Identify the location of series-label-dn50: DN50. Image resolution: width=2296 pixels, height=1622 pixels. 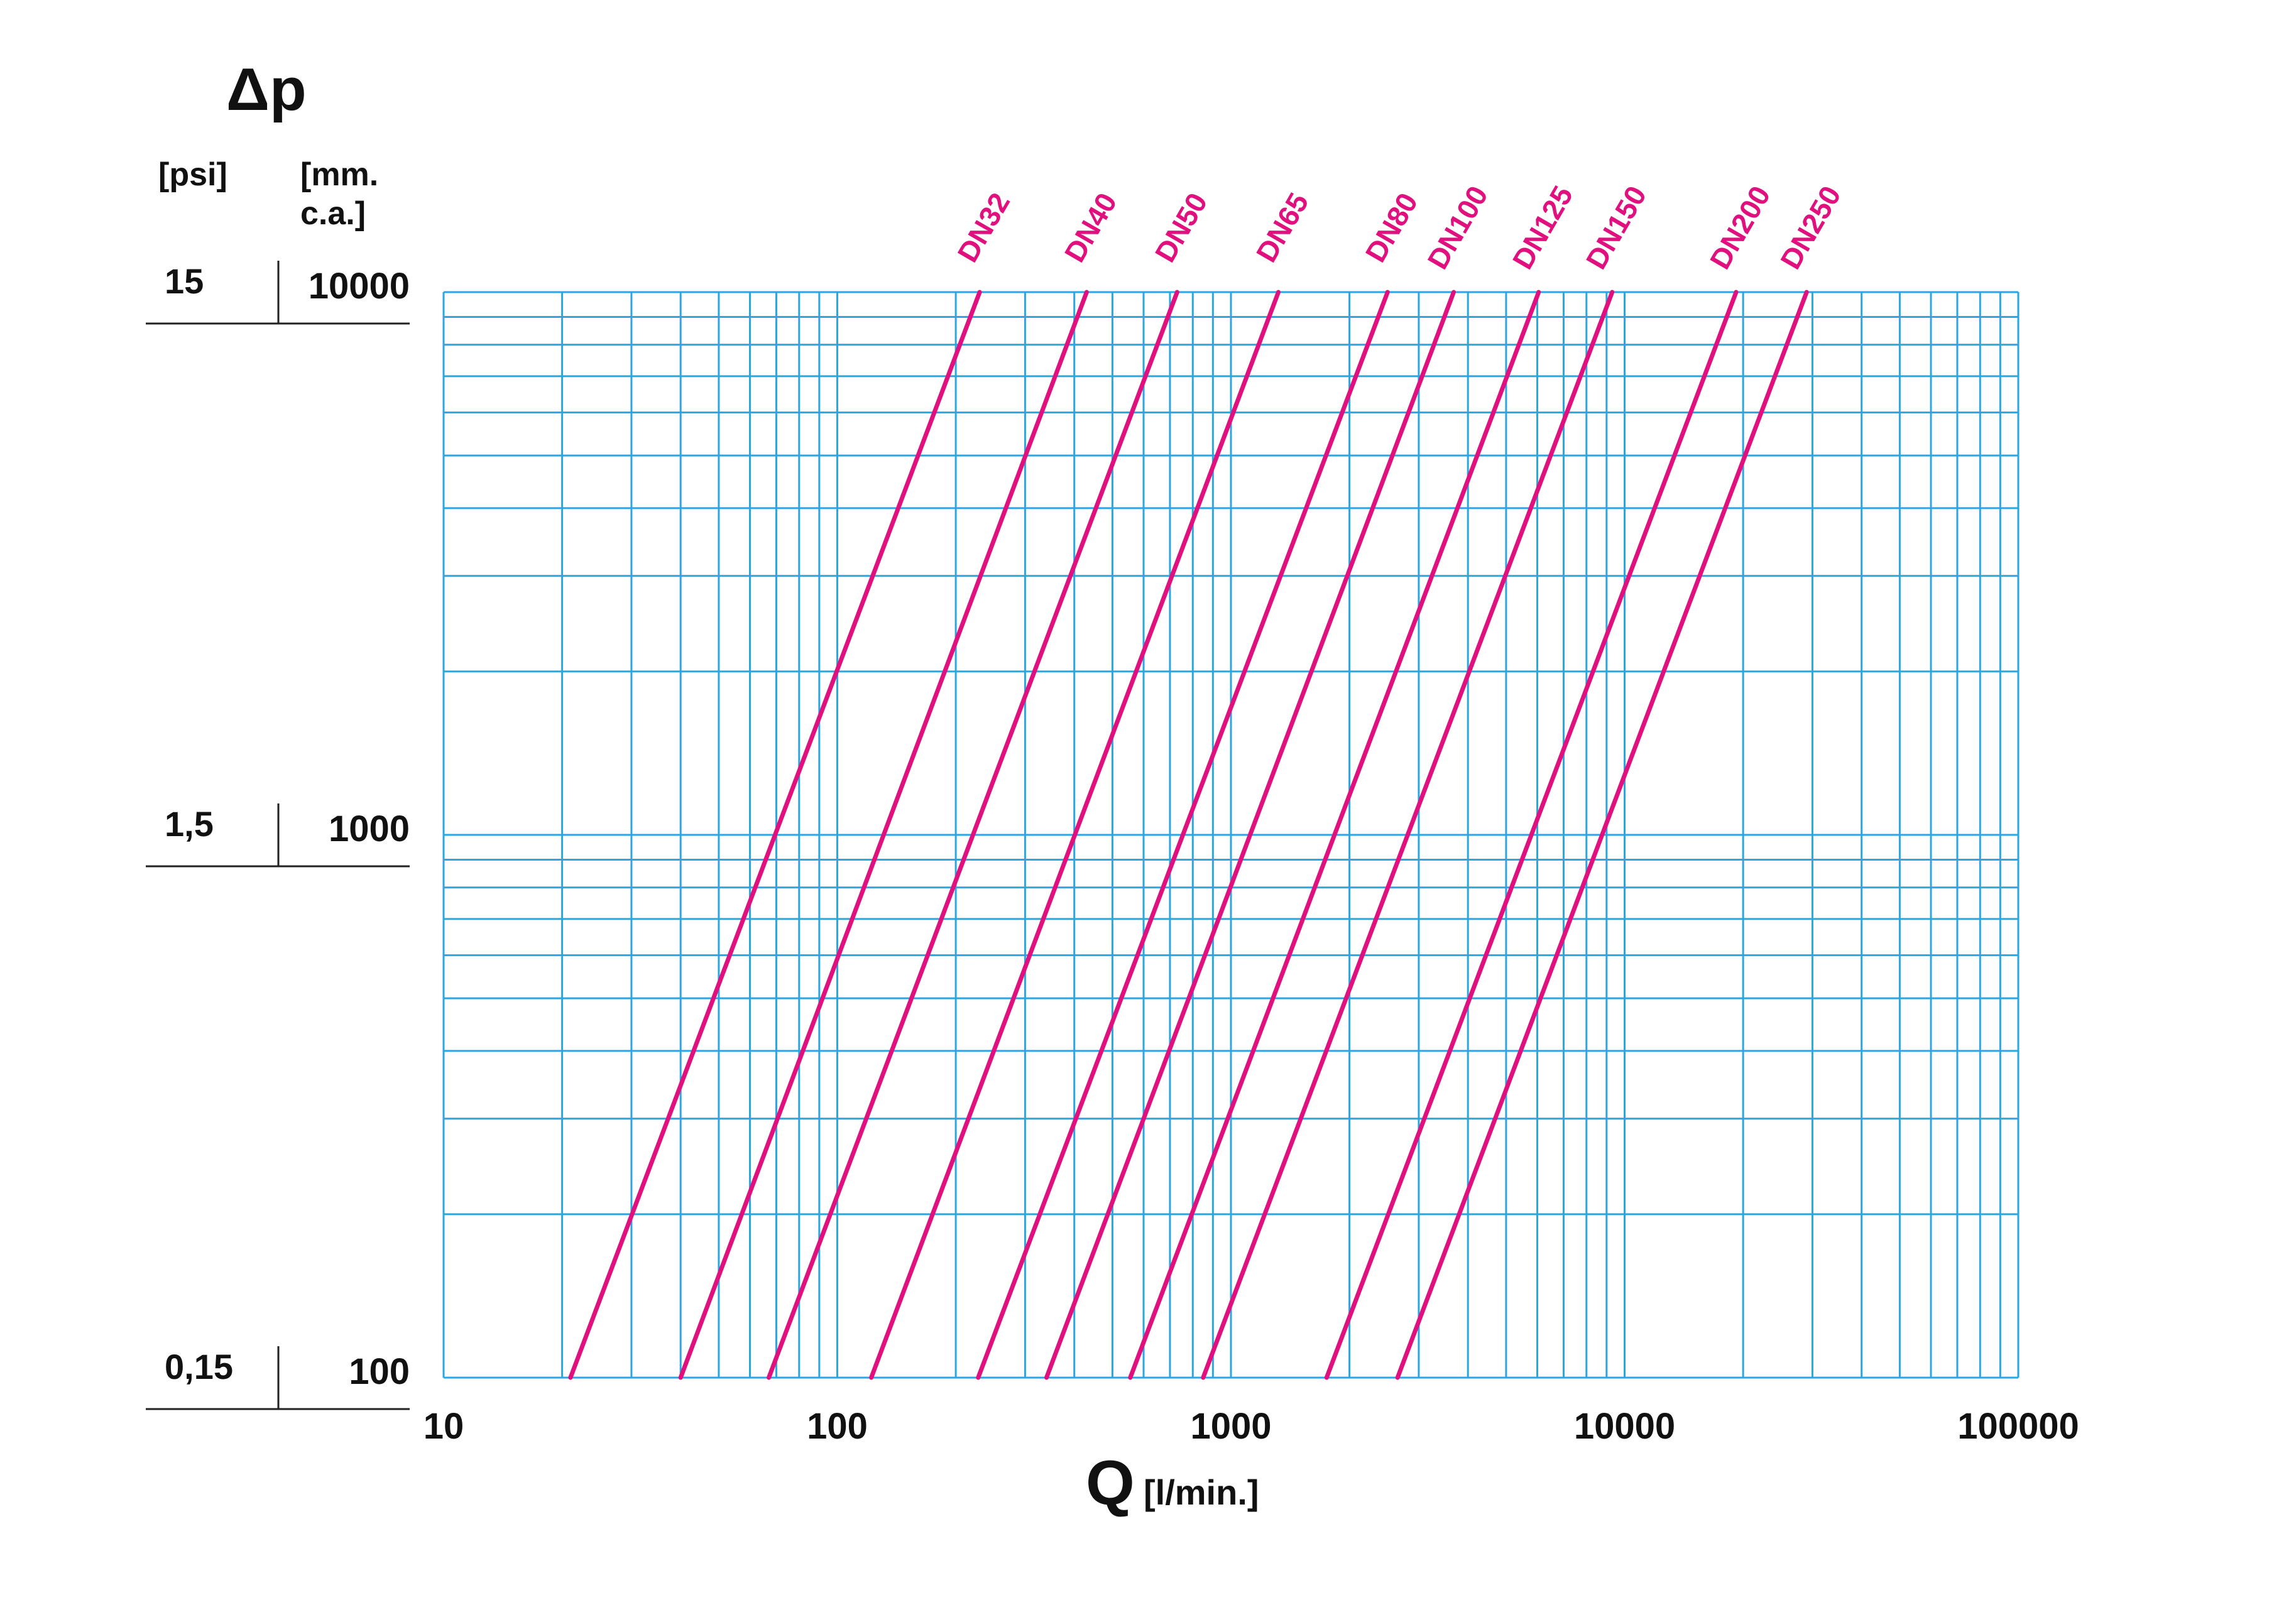
(1181, 227).